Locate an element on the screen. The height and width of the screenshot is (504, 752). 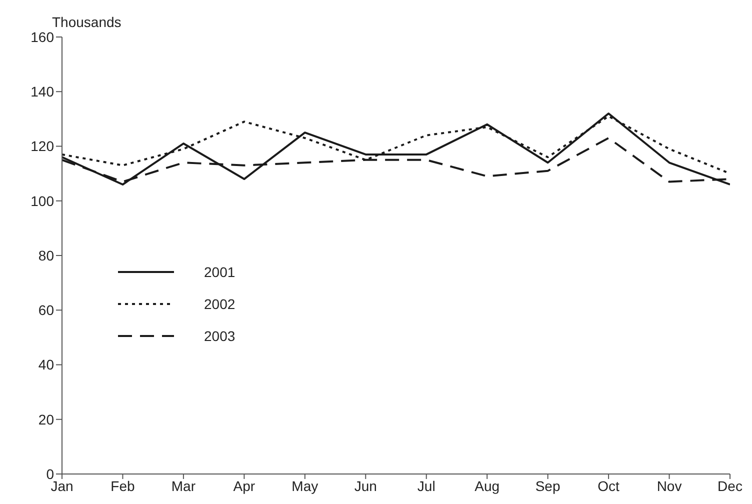
x-tick-label: Jun is located at coordinates (365, 486).